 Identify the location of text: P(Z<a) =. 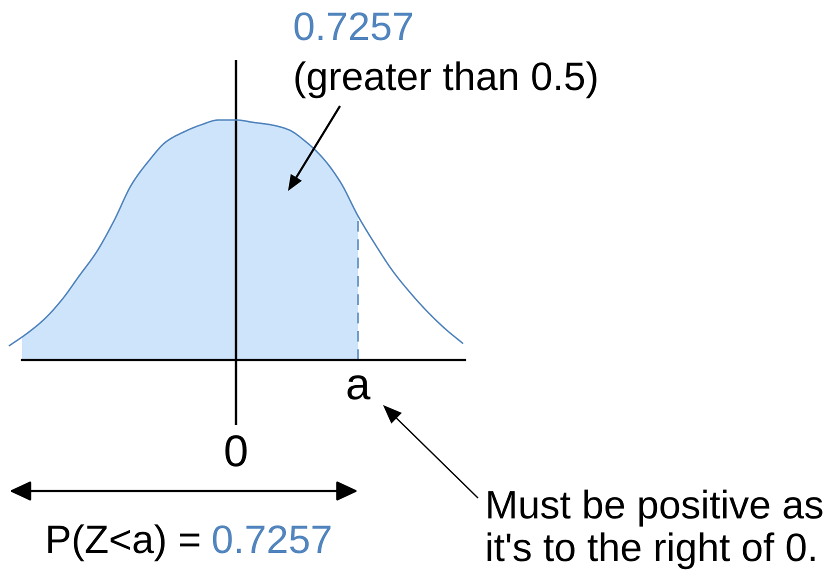
(124, 543).